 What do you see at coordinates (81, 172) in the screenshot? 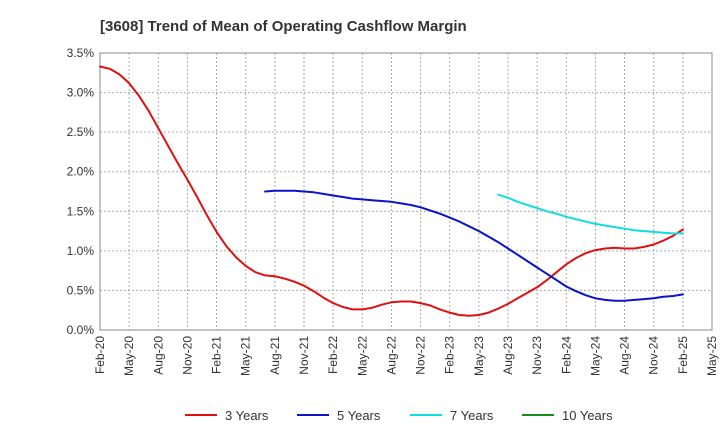
I see `y-tick-label: 2.0%` at bounding box center [81, 172].